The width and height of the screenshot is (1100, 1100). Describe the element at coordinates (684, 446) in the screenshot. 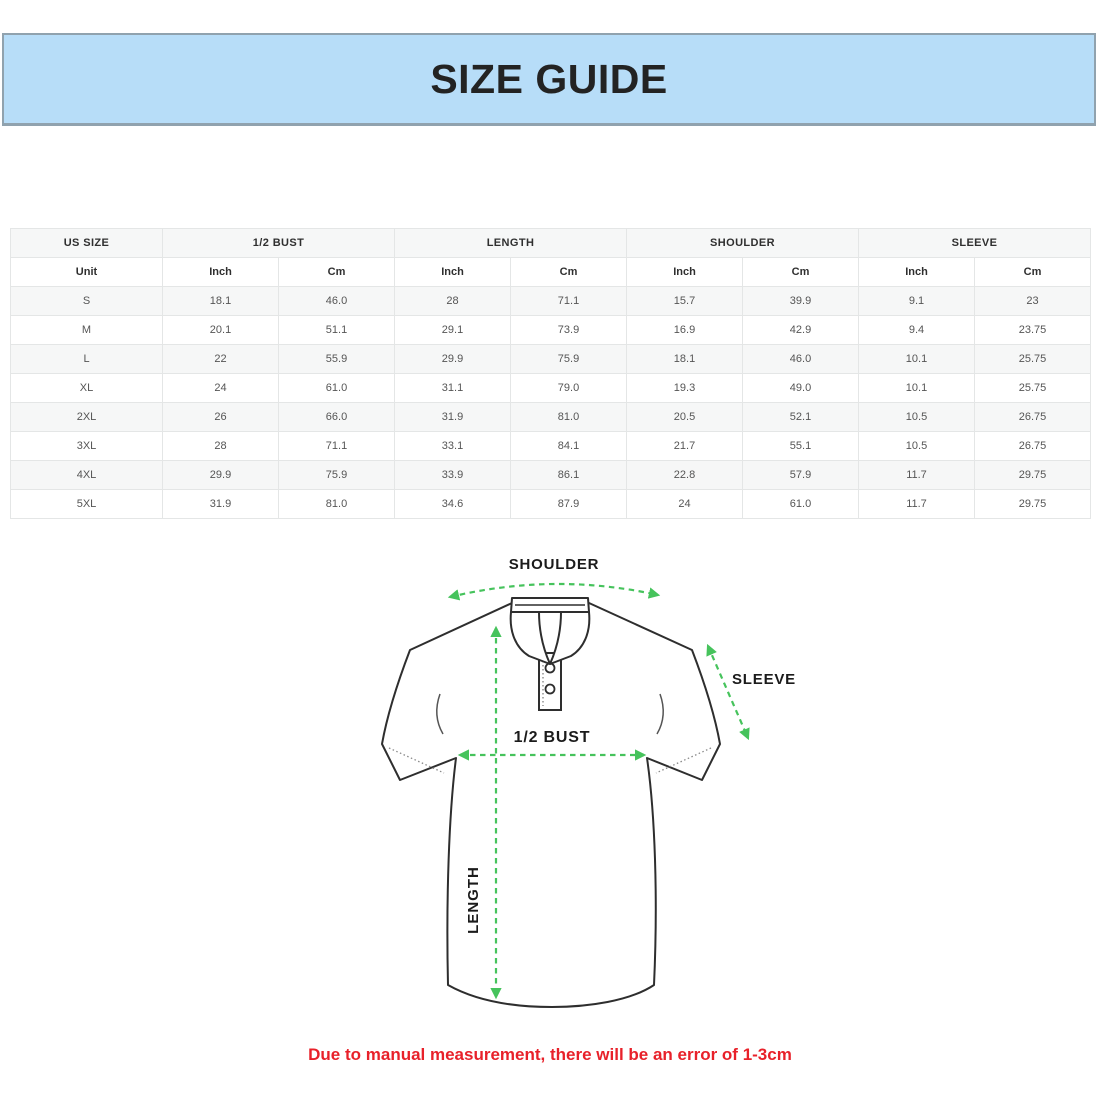

I see `size-cell: 21.7` at that location.